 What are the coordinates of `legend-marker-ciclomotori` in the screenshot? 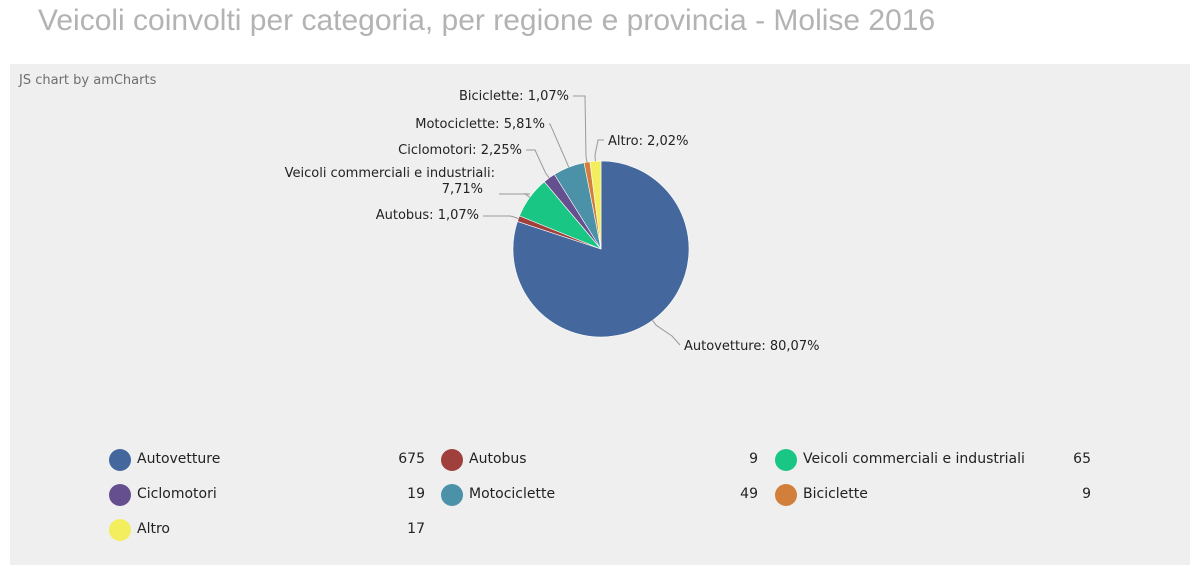 It's located at (120, 495).